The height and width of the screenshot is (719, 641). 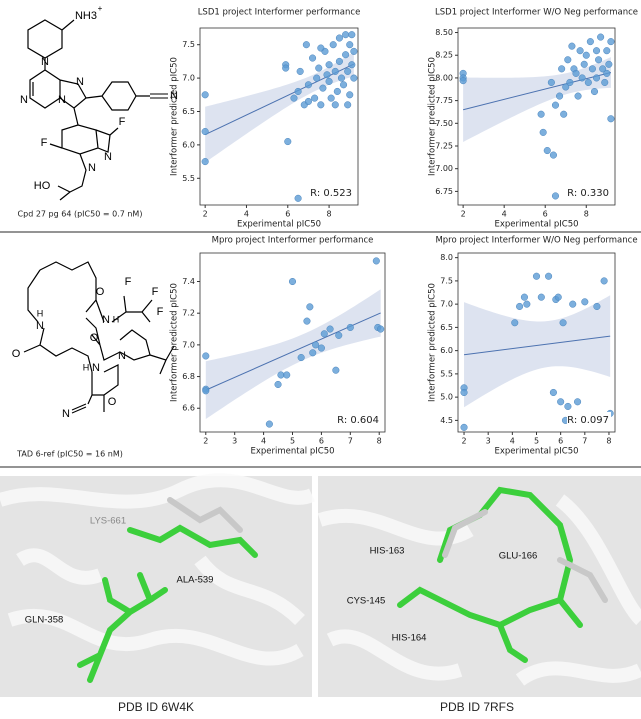 What do you see at coordinates (279, 116) in the screenshot?
I see `plot-frame` at bounding box center [279, 116].